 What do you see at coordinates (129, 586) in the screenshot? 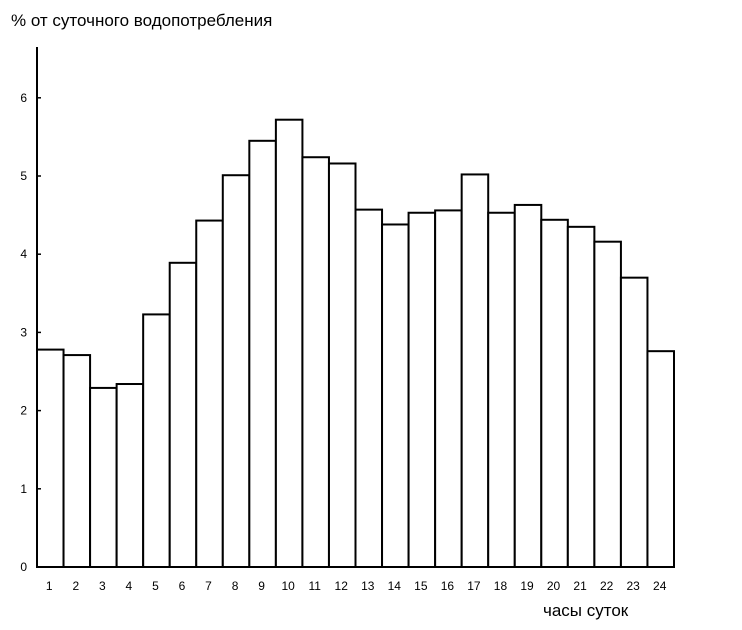
I see `x-tick-label-4: 4` at bounding box center [129, 586].